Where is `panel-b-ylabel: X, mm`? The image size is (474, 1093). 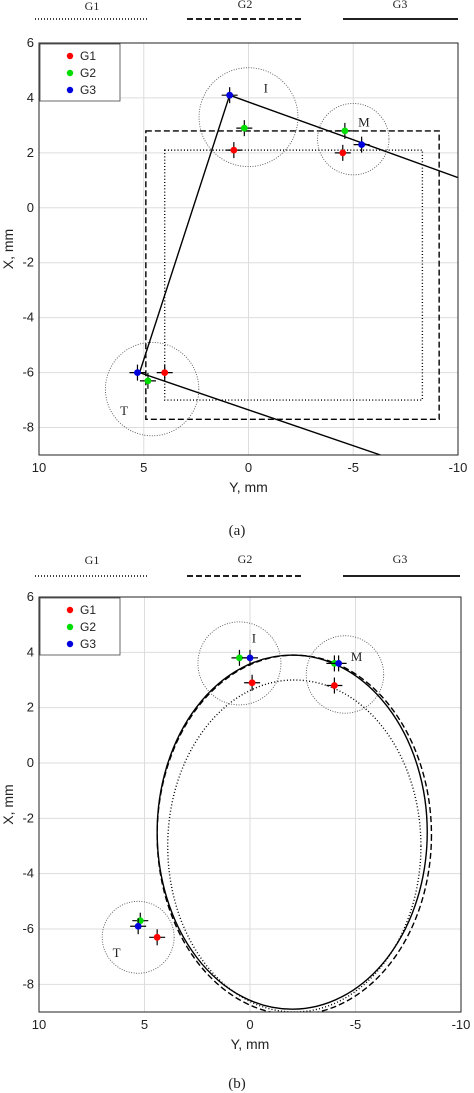
panel-b-ylabel: X, mm is located at coordinates (8, 804).